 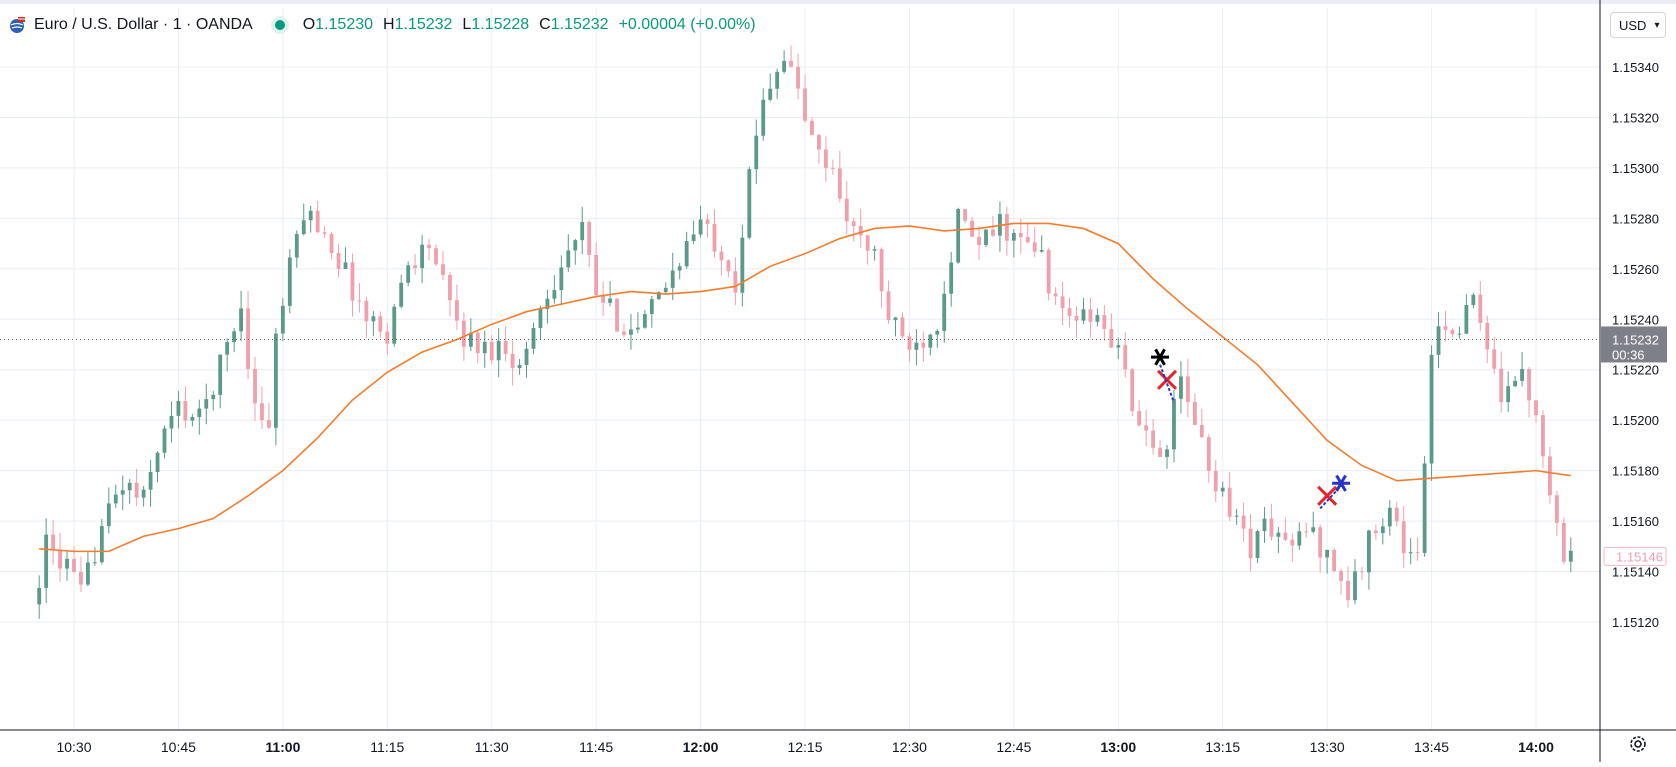 What do you see at coordinates (1635, 521) in the screenshot?
I see `y-tick-label: 1.15160` at bounding box center [1635, 521].